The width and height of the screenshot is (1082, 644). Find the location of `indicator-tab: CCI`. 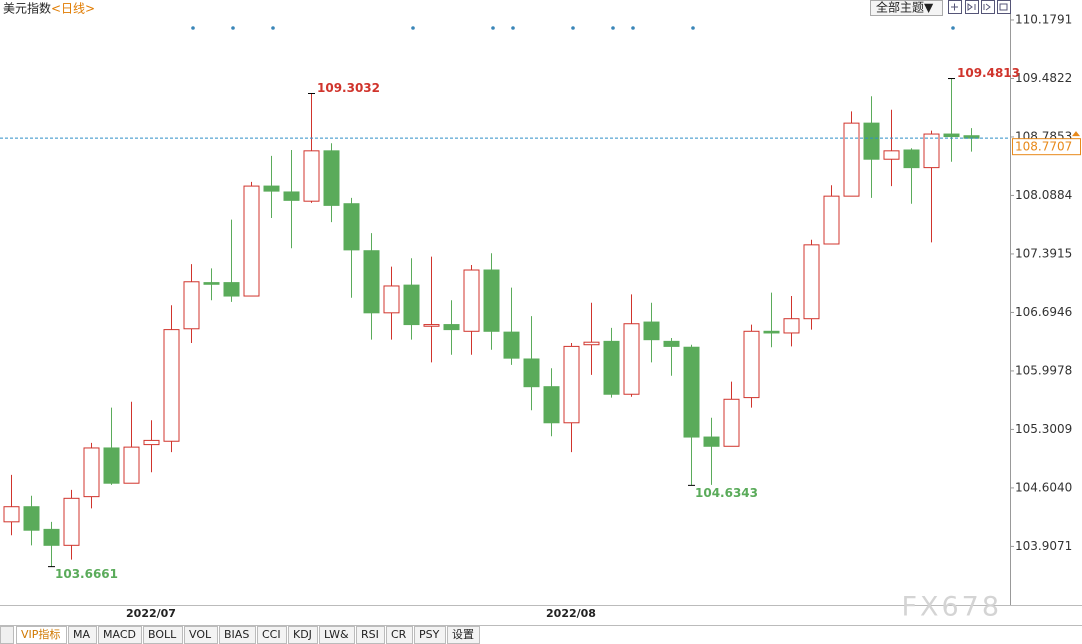

indicator-tab: CCI is located at coordinates (271, 634).